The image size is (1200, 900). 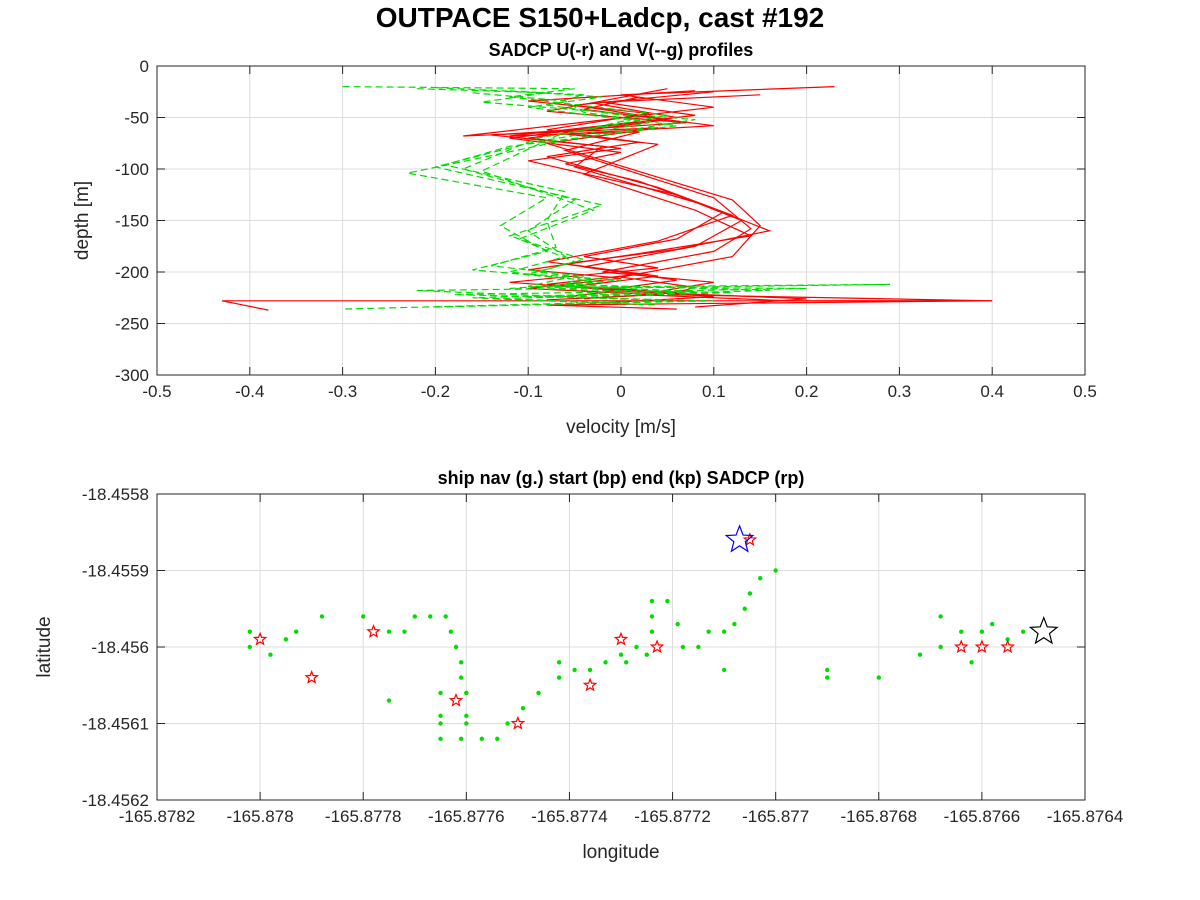 I want to click on profile-ytick-label: -250, so click(x=132, y=324).